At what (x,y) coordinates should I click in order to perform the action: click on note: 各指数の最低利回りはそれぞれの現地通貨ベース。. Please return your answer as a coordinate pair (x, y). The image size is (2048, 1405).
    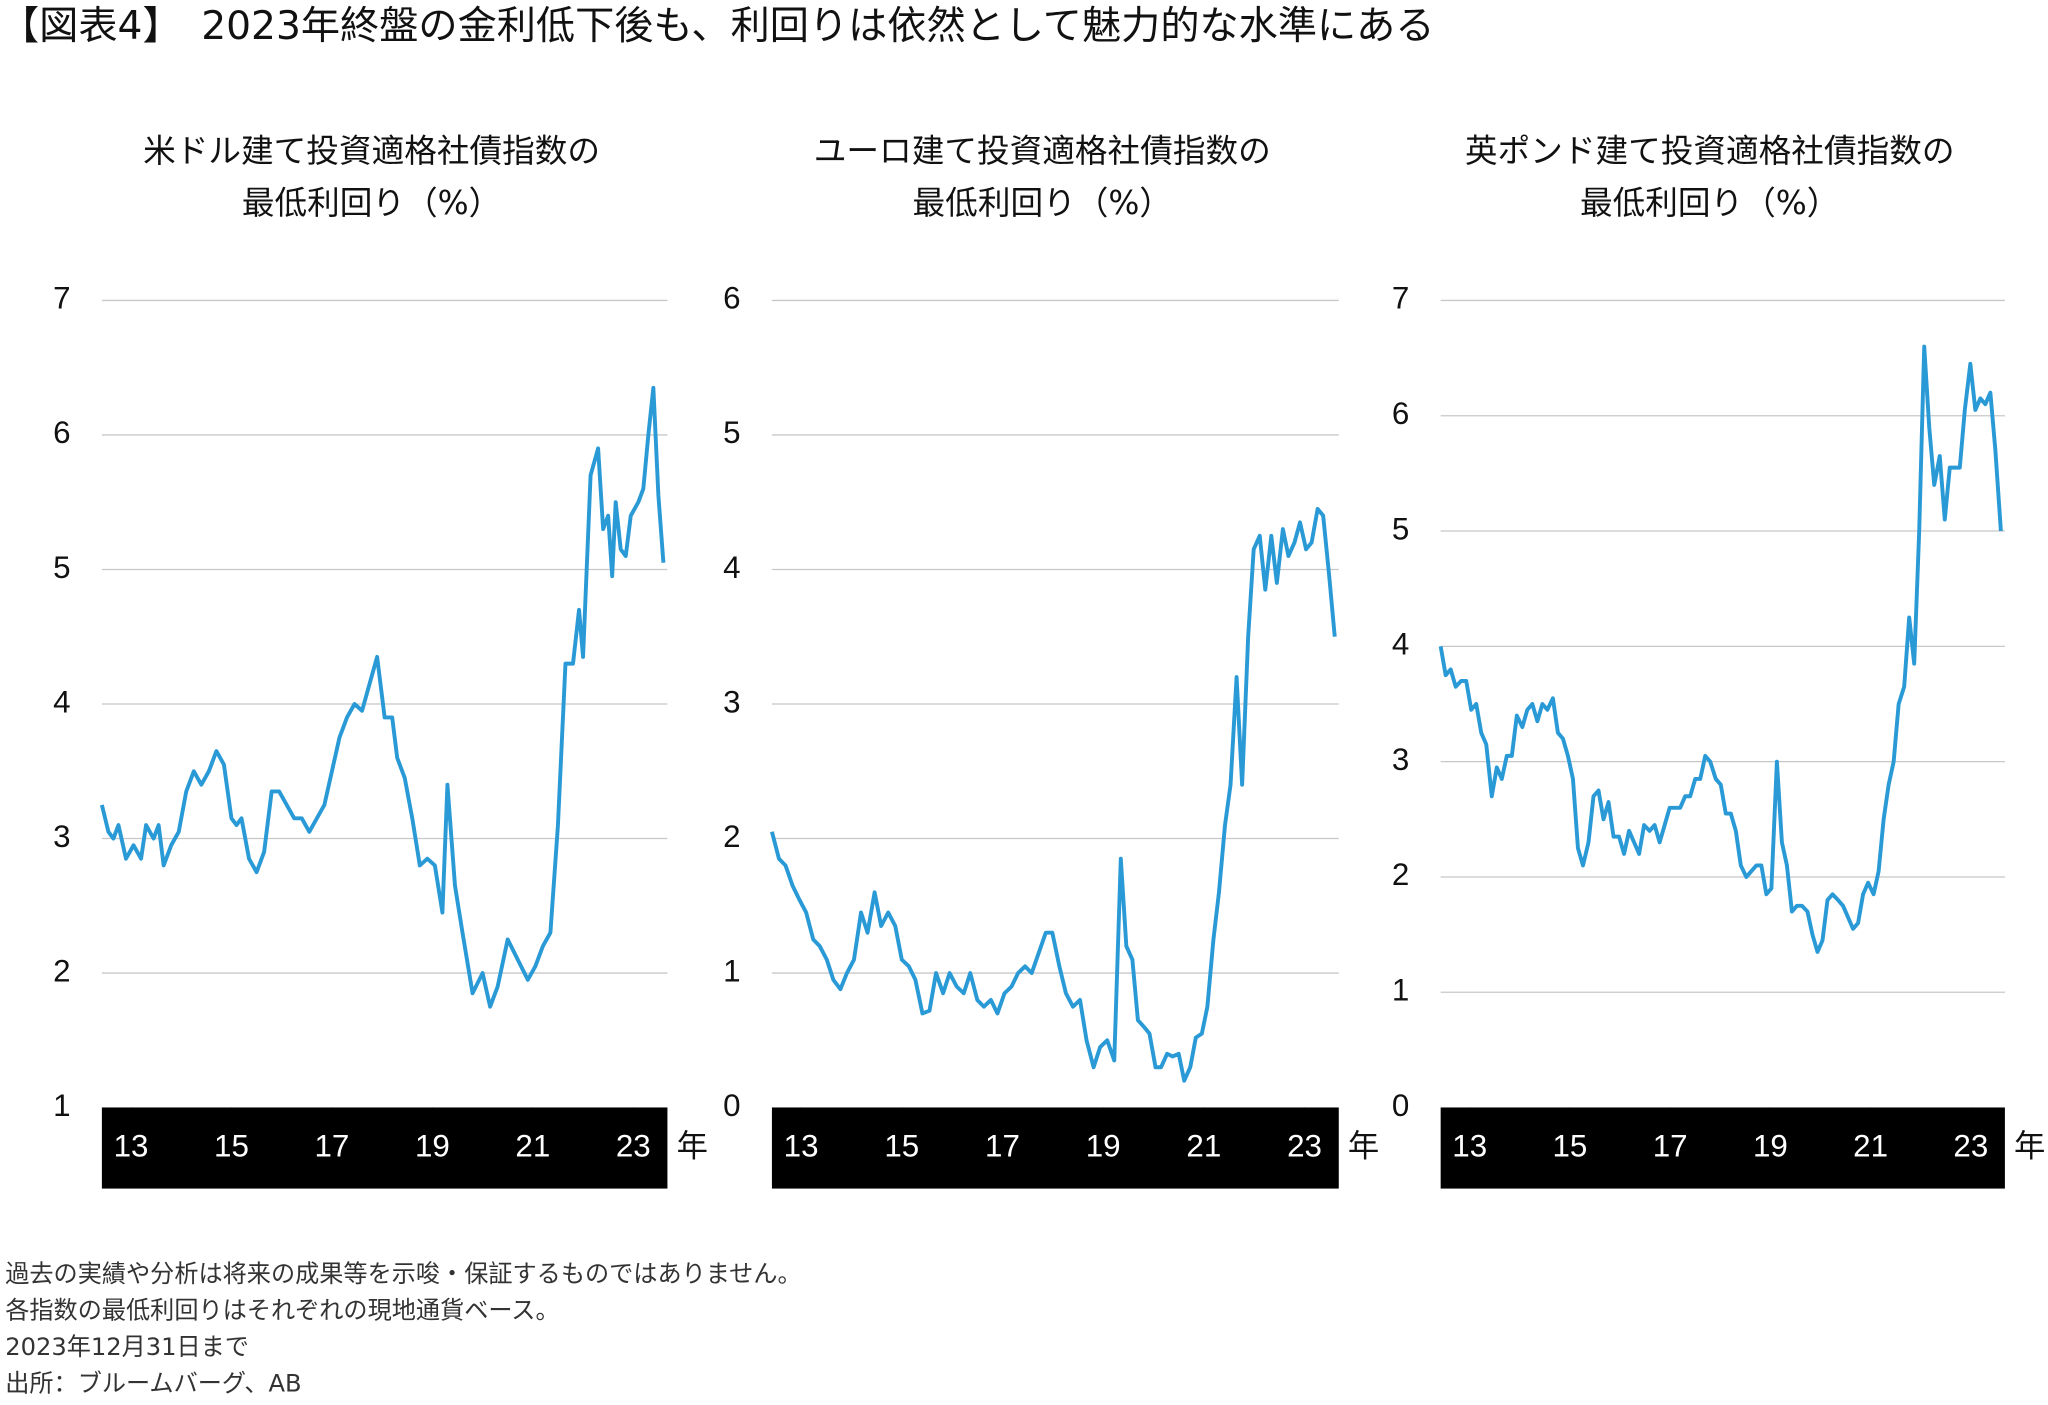
    Looking at the image, I should click on (282, 1310).